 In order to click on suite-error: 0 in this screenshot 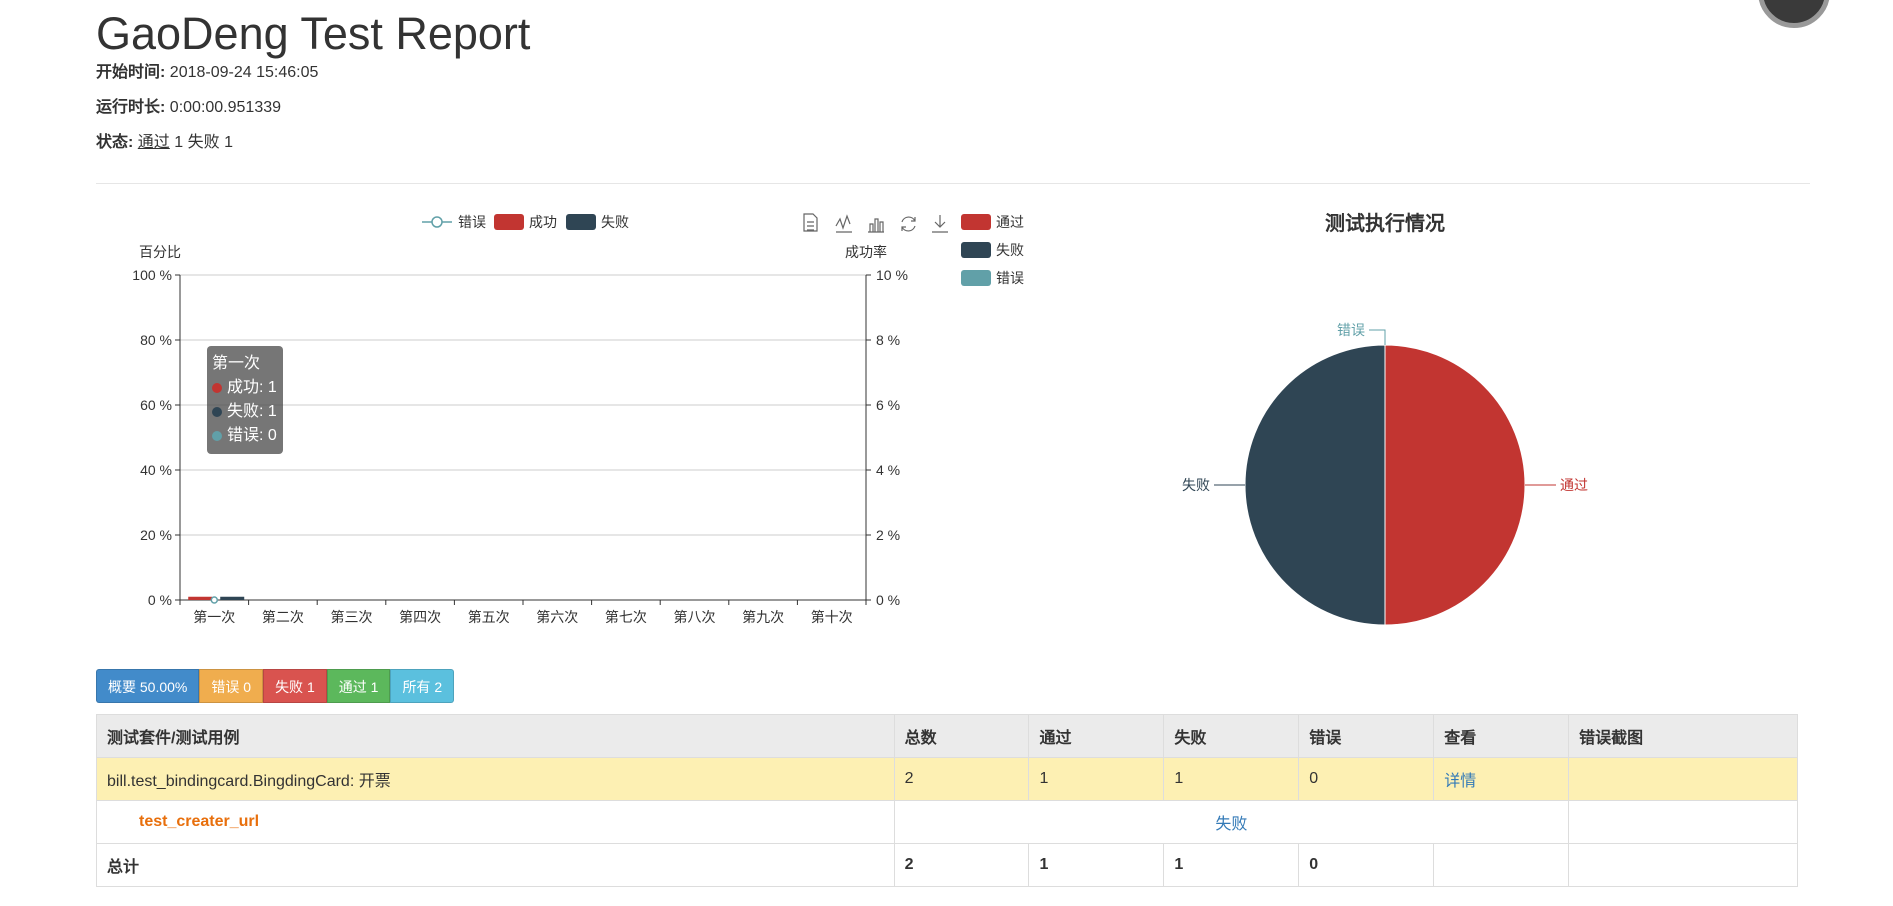, I will do `click(1366, 779)`.